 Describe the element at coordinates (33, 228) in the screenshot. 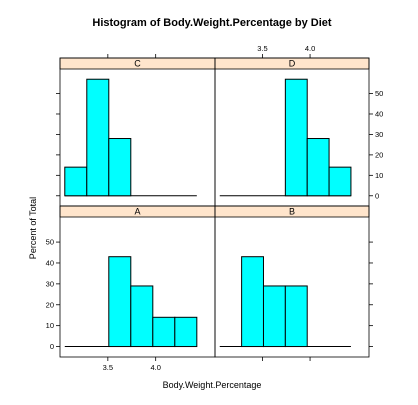

I see `y-axis-label: Percent of Total` at that location.